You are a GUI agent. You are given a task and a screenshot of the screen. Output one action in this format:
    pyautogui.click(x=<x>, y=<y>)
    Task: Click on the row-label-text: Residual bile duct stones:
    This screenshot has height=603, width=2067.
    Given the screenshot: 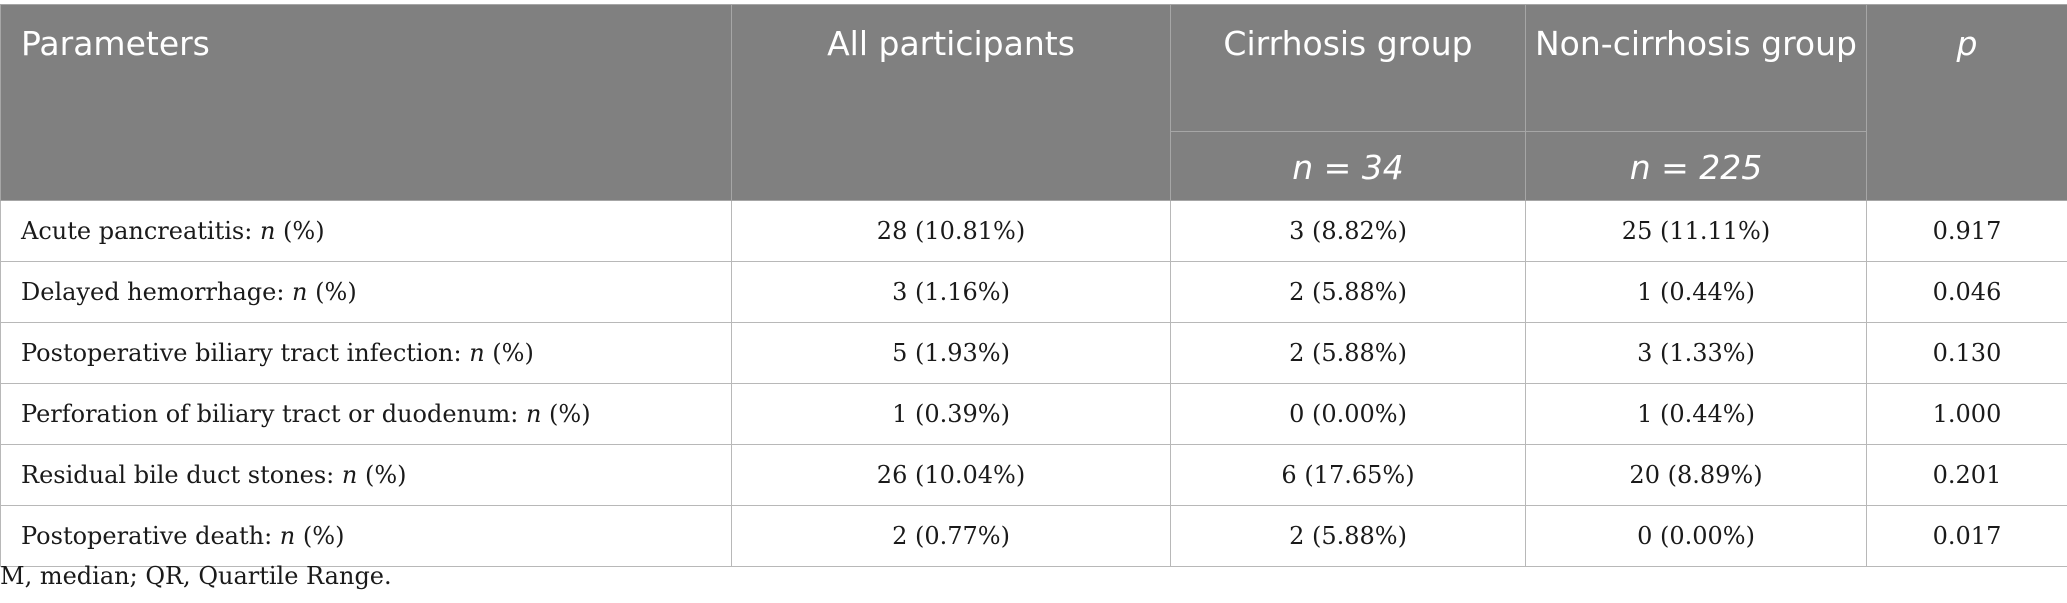 What is the action you would take?
    pyautogui.click(x=181, y=475)
    